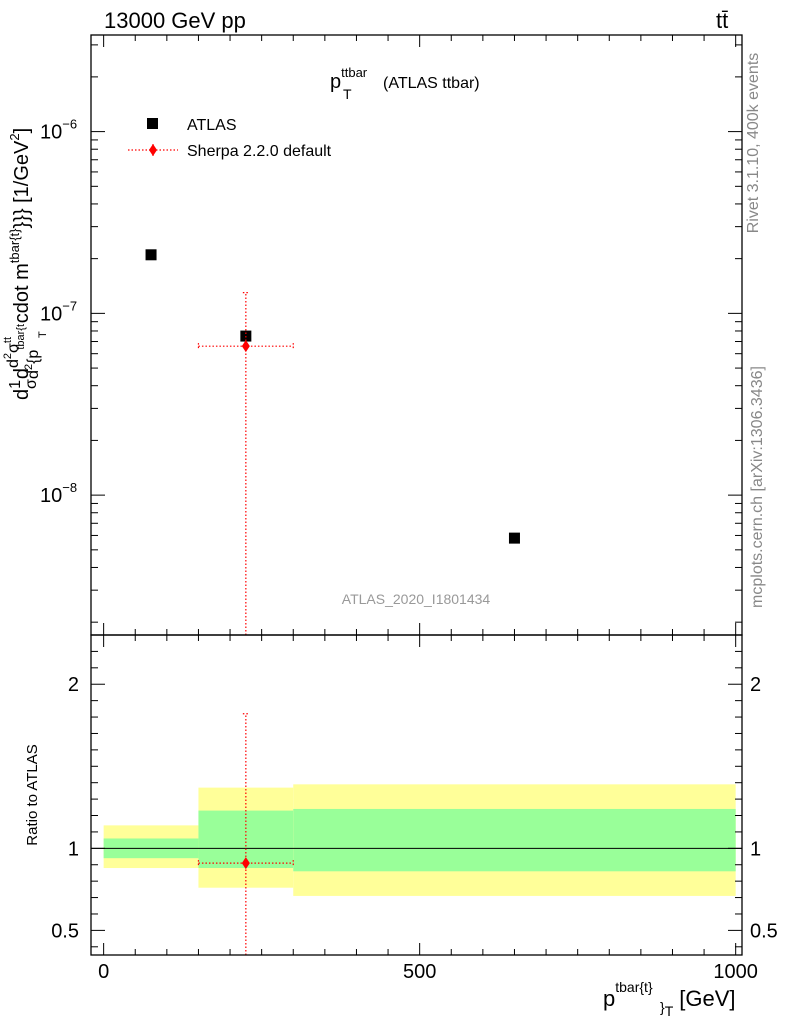  I want to click on ratio-y-tick-label-left-0: 0.5, so click(65, 931).